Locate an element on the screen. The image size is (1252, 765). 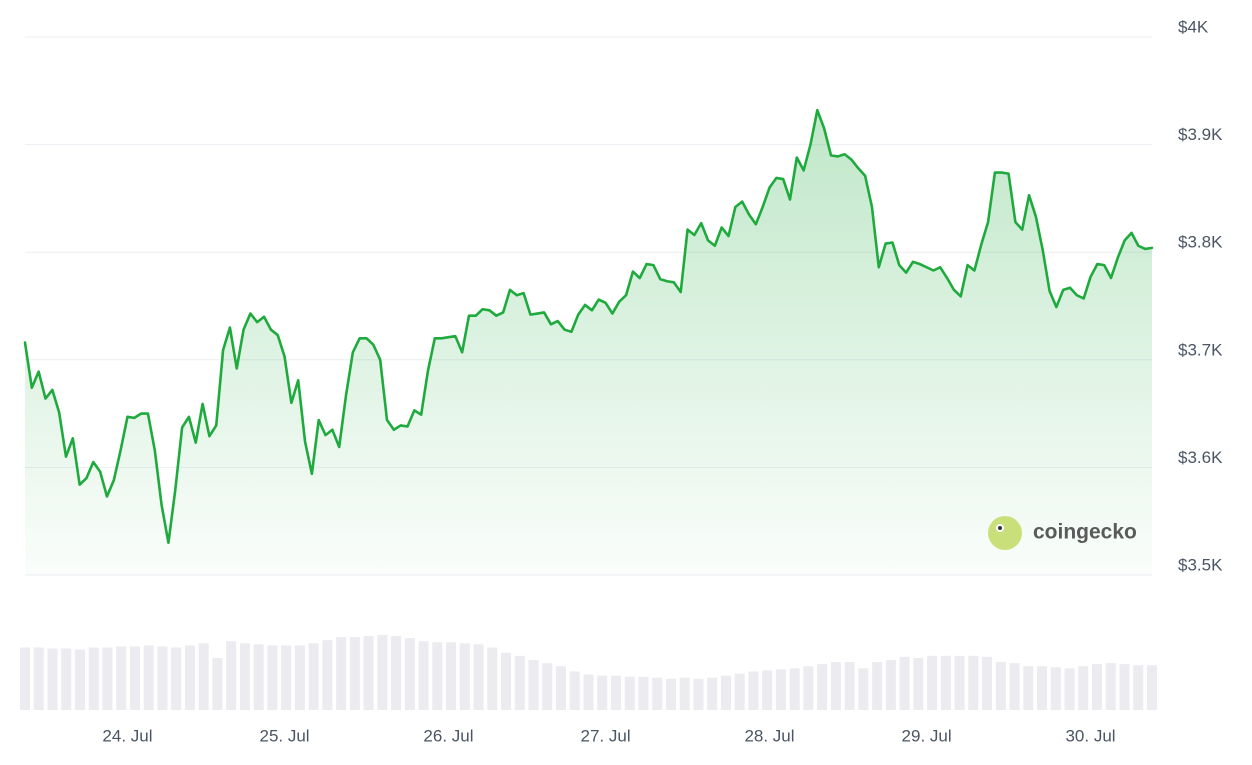
y-tick-label: $3.9K is located at coordinates (1200, 134).